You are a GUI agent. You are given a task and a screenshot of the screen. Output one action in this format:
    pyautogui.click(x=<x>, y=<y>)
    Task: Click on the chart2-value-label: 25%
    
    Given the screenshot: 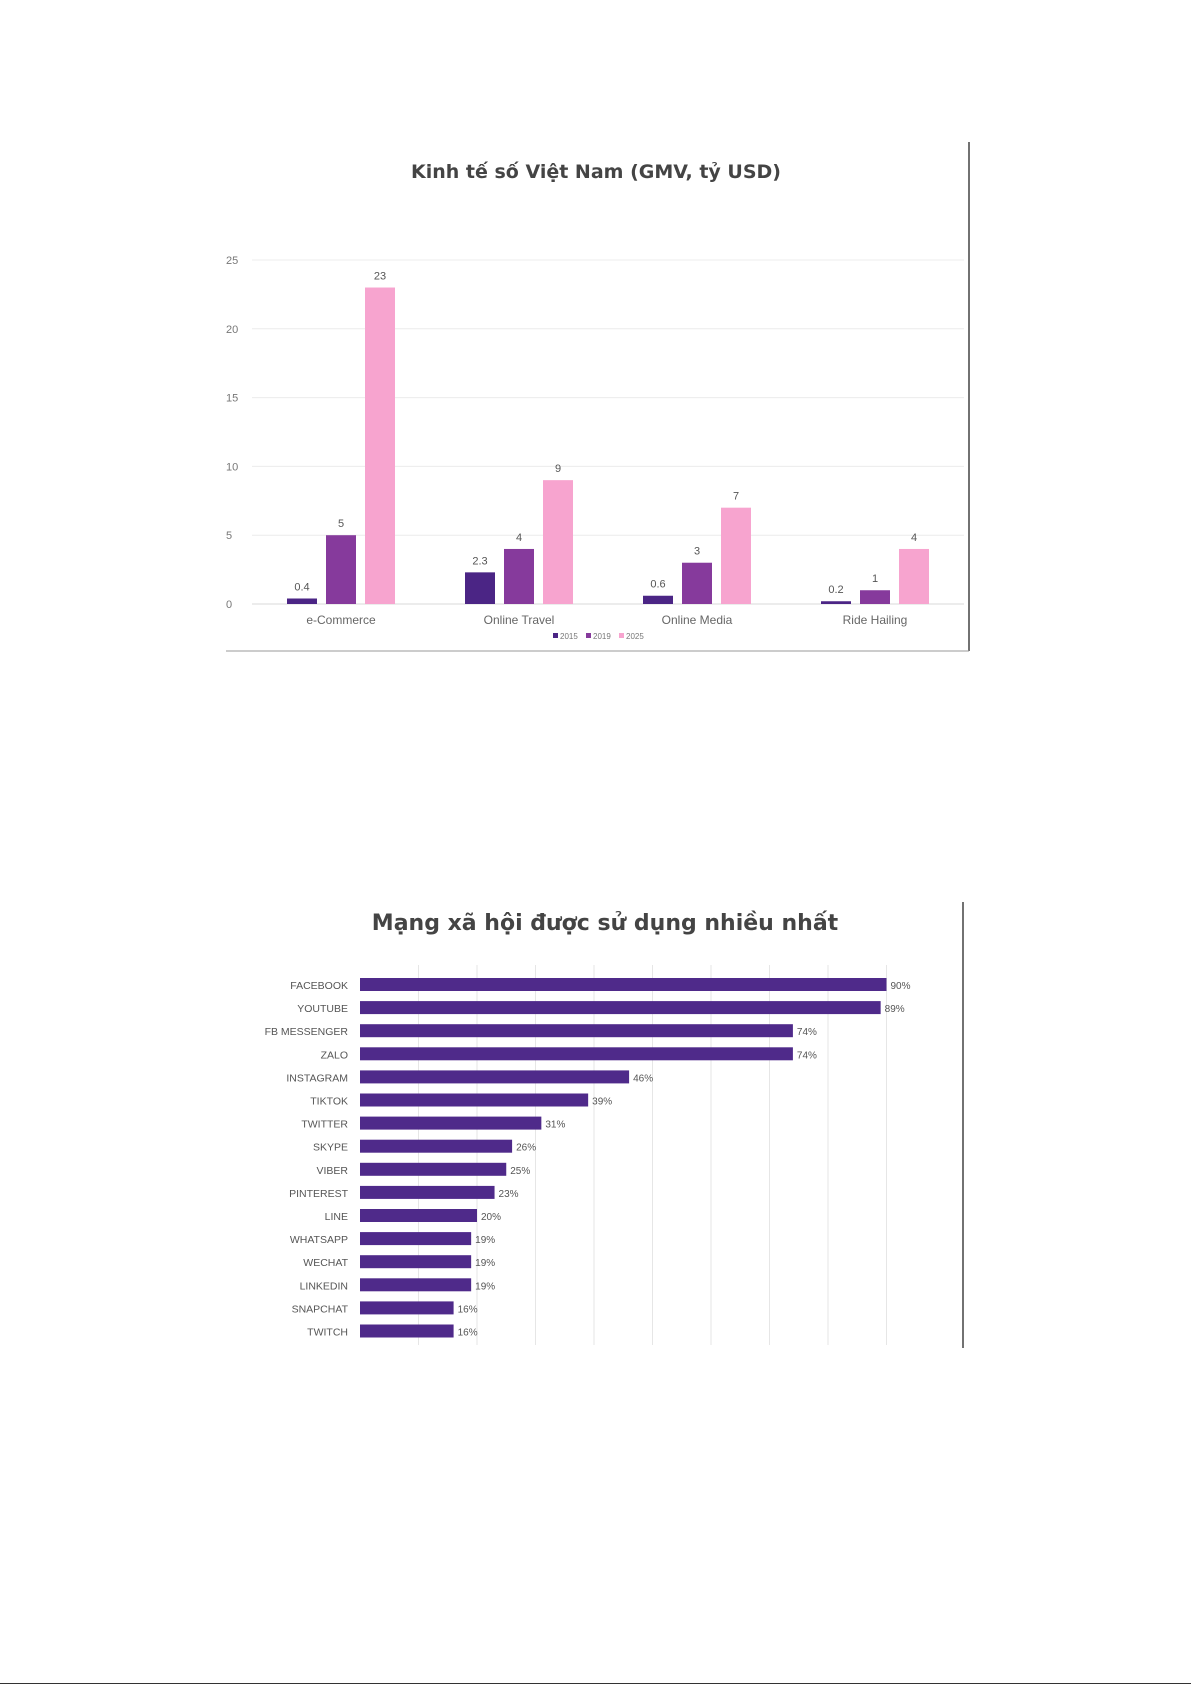 What is the action you would take?
    pyautogui.click(x=520, y=1171)
    